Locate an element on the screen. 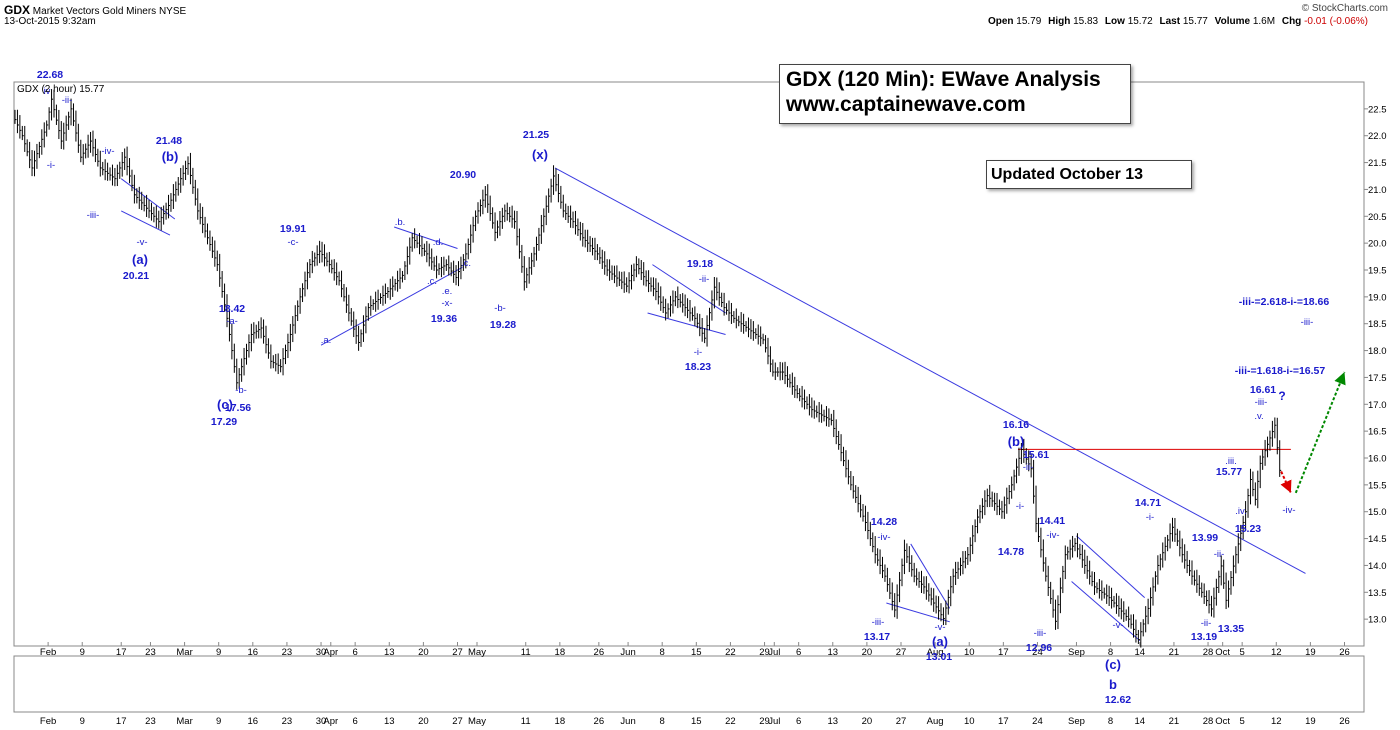 The height and width of the screenshot is (730, 1400). x-tick-label-lower: Apr is located at coordinates (330, 721).